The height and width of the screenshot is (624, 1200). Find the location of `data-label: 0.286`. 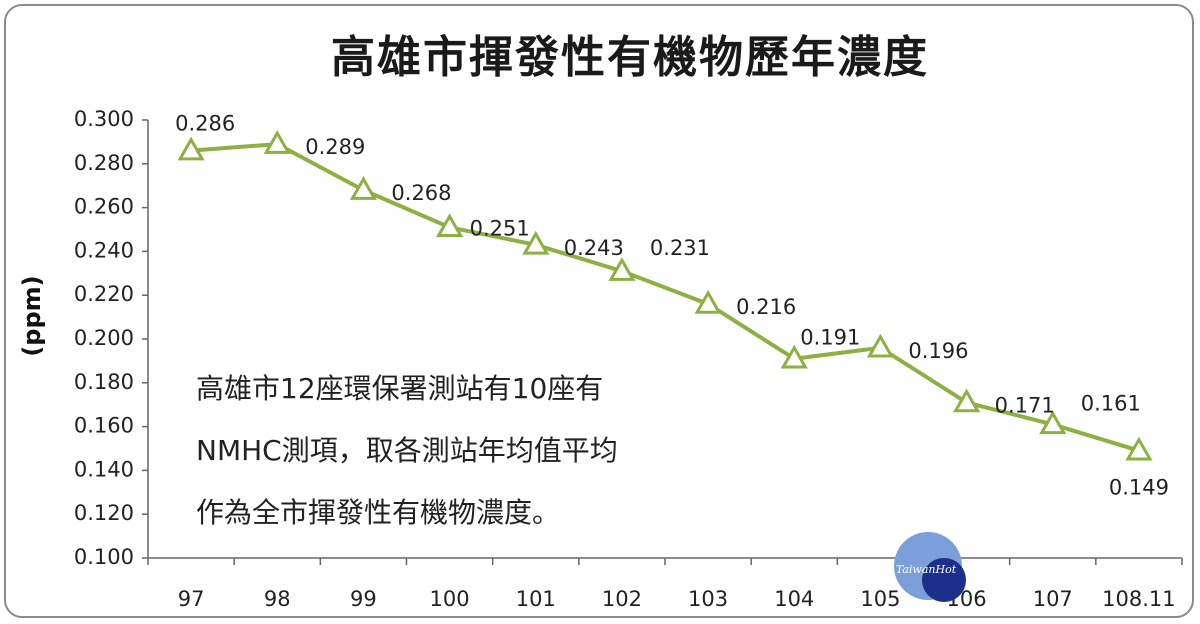

data-label: 0.286 is located at coordinates (205, 124).